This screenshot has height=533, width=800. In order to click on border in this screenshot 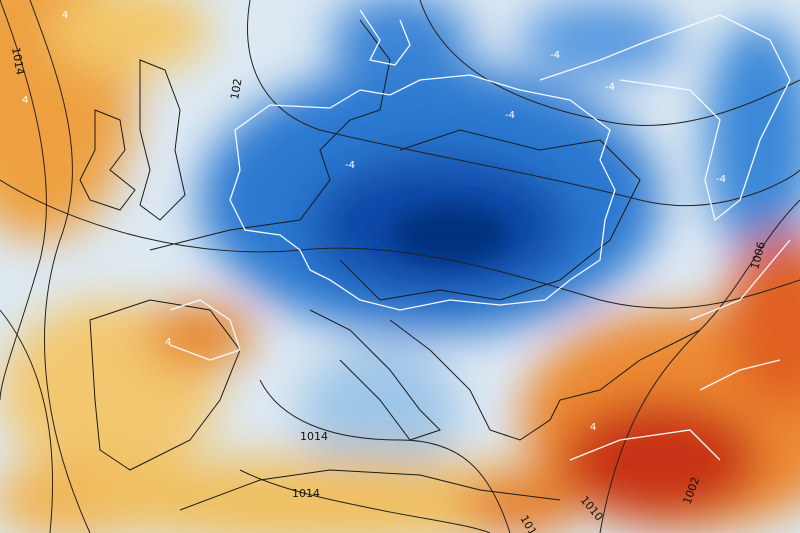, I will do `click(490, 215)`.